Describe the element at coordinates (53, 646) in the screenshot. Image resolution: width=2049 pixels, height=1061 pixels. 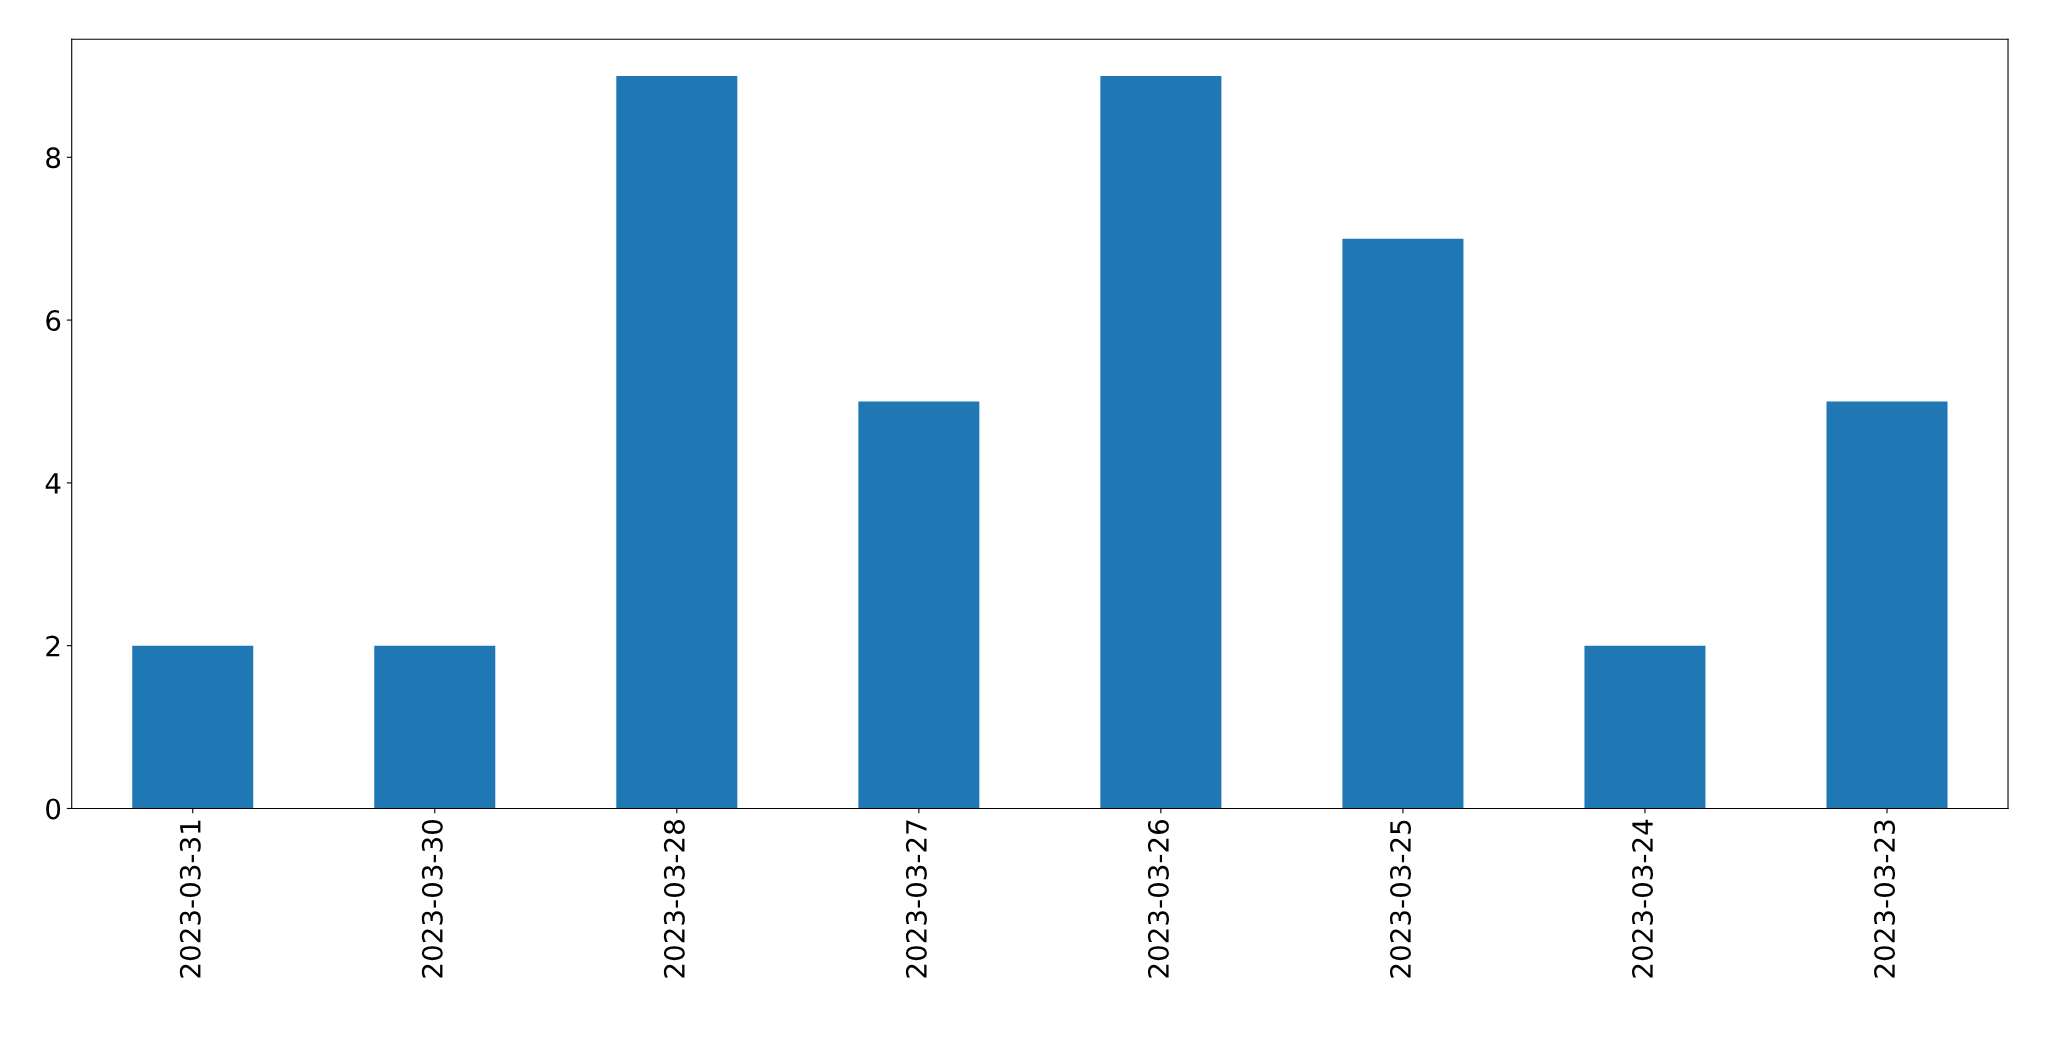
I see `y-tick-label: 2` at that location.